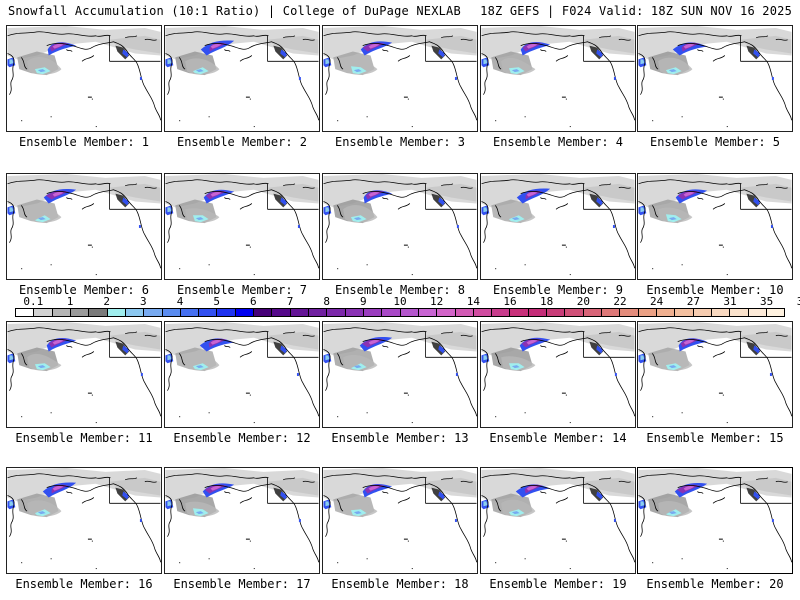  What do you see at coordinates (620, 301) in the screenshot?
I see `colorbar-tick-label: 22` at bounding box center [620, 301].